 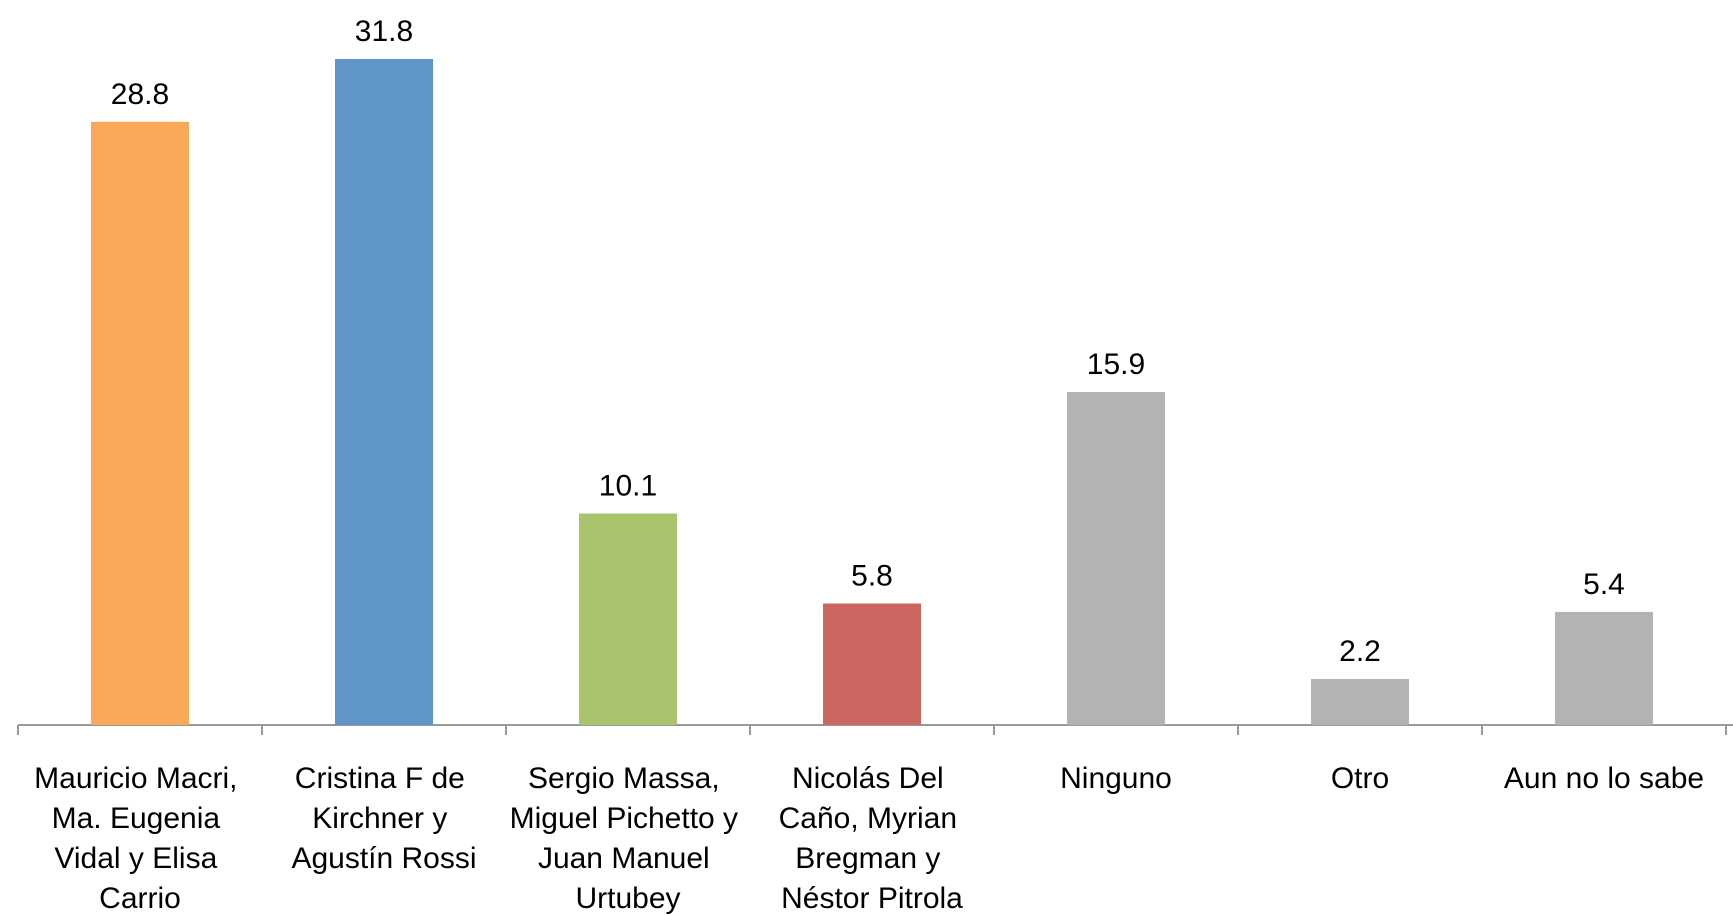 I want to click on label-line: Urtubey, so click(x=627, y=898).